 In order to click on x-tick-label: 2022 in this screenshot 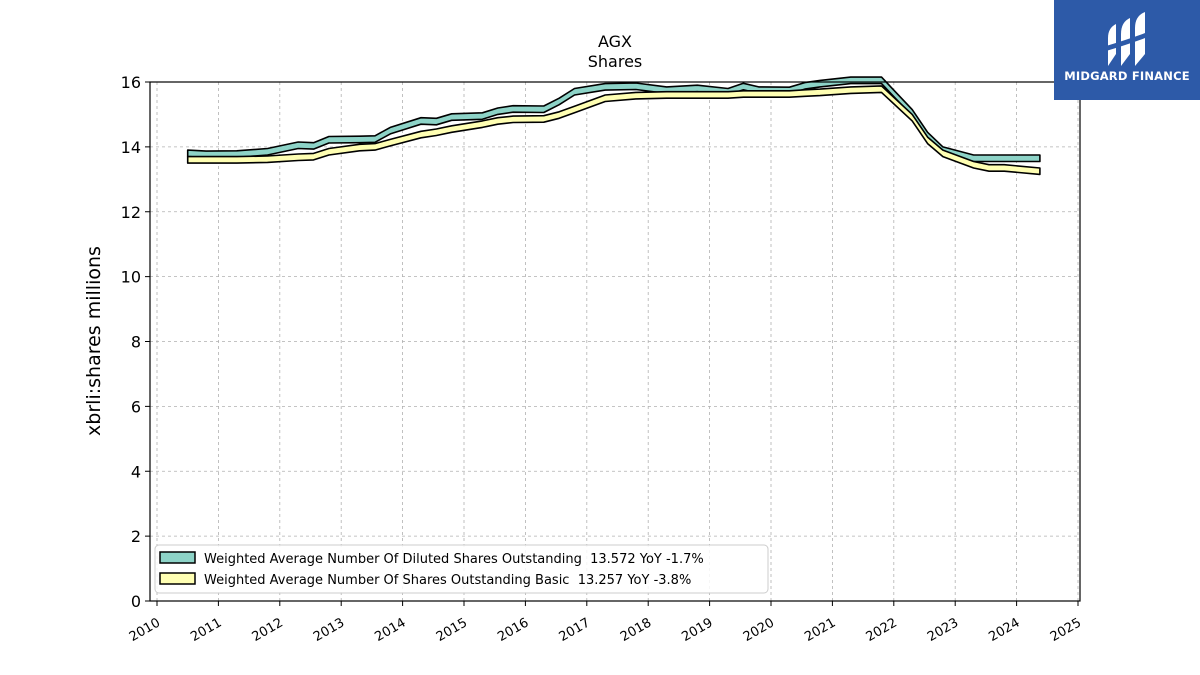, I will do `click(882, 630)`.